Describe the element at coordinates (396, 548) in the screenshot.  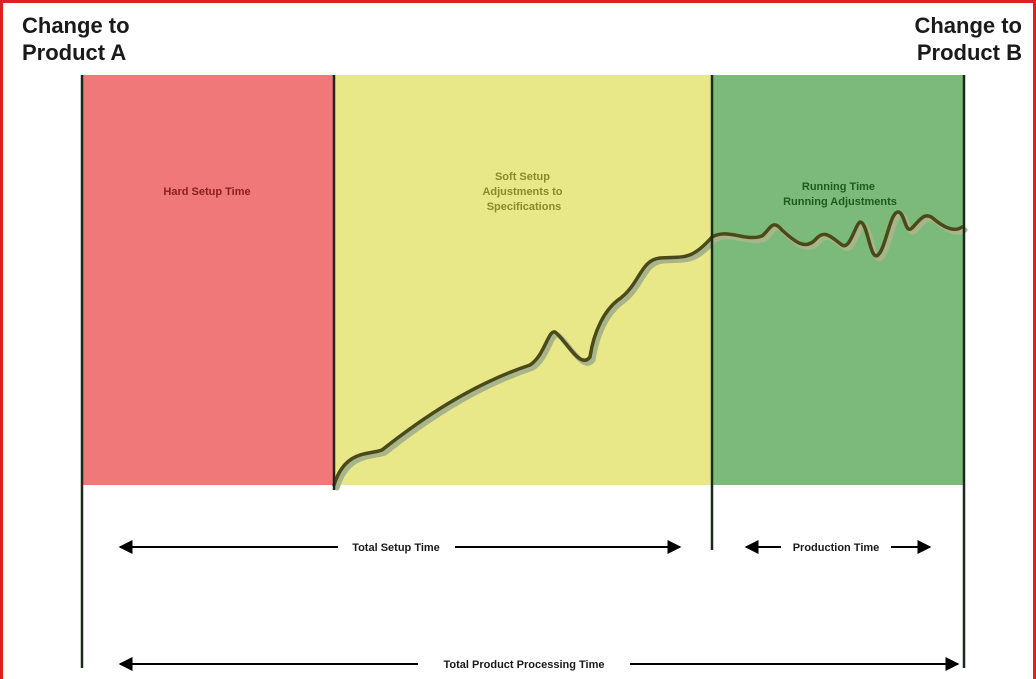
I see `total-setup-time-label: Total Setup Time` at that location.